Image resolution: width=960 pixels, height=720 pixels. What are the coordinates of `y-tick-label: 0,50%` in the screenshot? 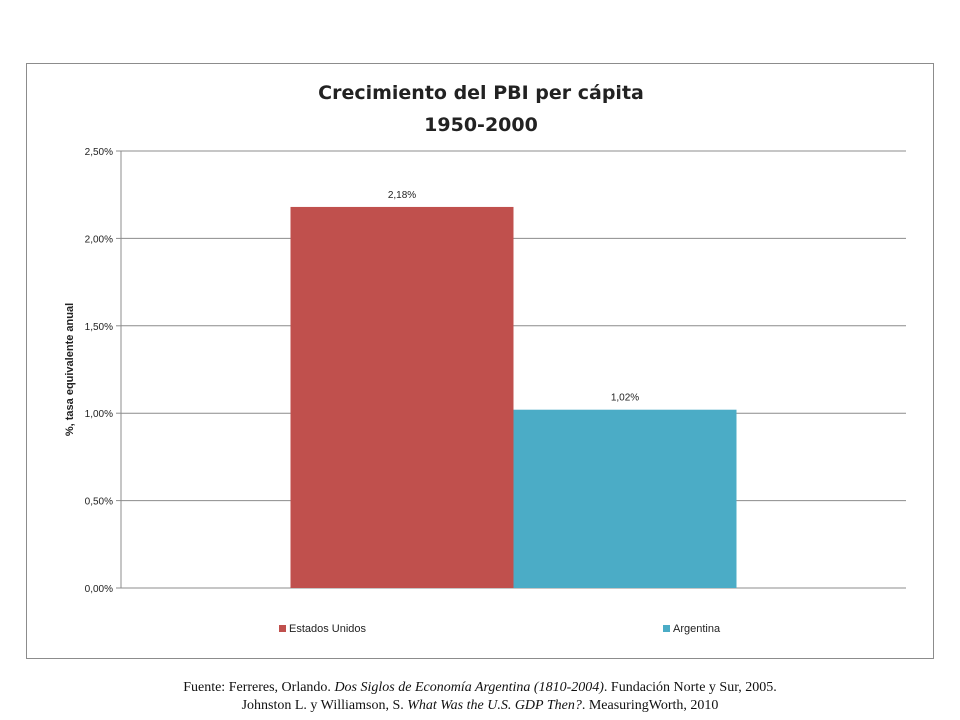 It's located at (99, 502).